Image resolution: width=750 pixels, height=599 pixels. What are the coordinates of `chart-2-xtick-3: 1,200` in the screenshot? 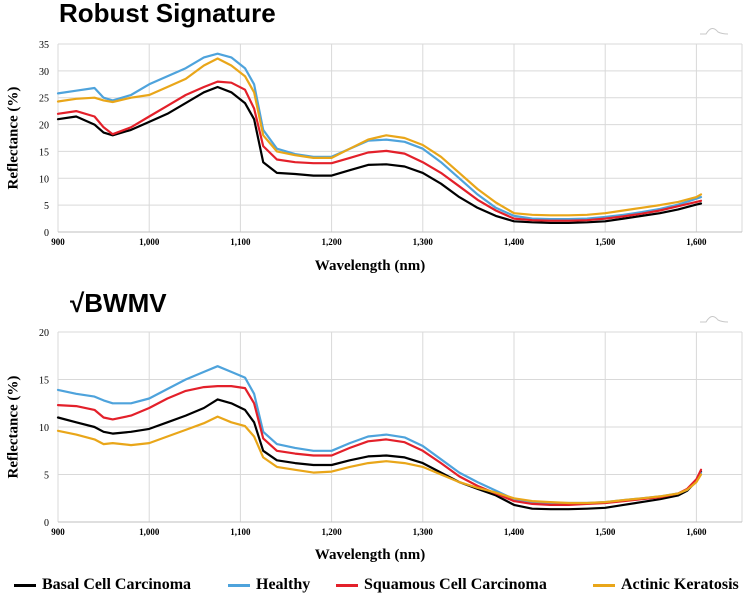 It's located at (331, 532).